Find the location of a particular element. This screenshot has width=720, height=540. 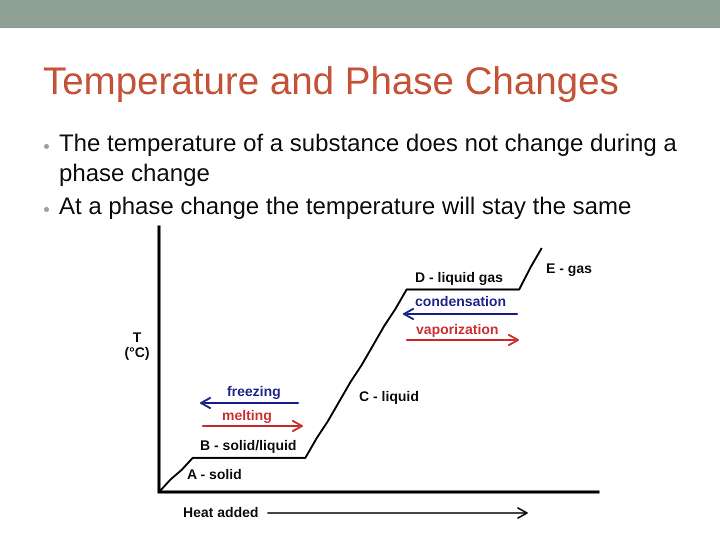

chart-title: Temperature and Phase Changes is located at coordinates (331, 82).